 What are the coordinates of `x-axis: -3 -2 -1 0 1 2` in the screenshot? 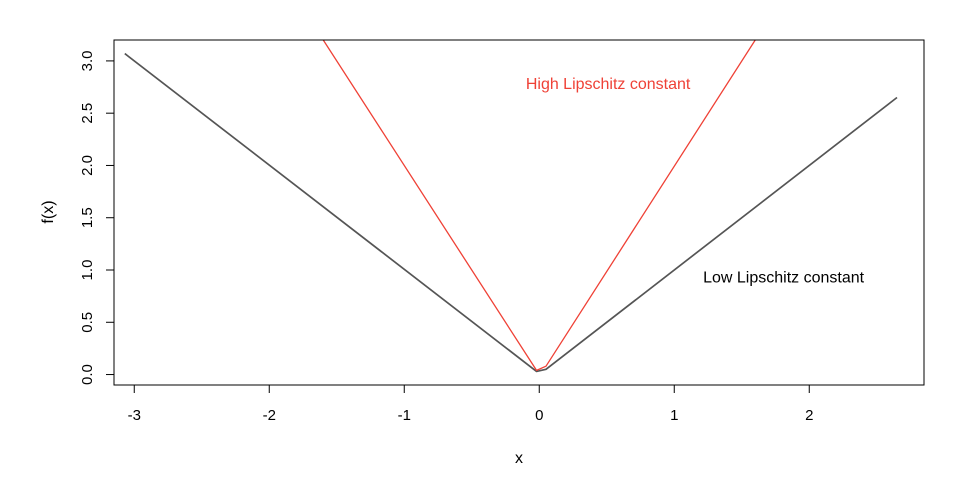 It's located at (470, 404).